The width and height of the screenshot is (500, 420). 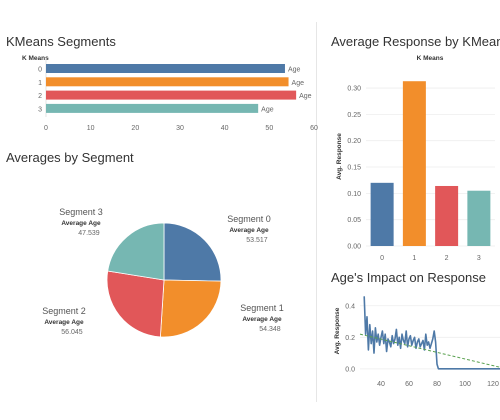 I want to click on y-tick-label: 0.10, so click(x=354, y=194).